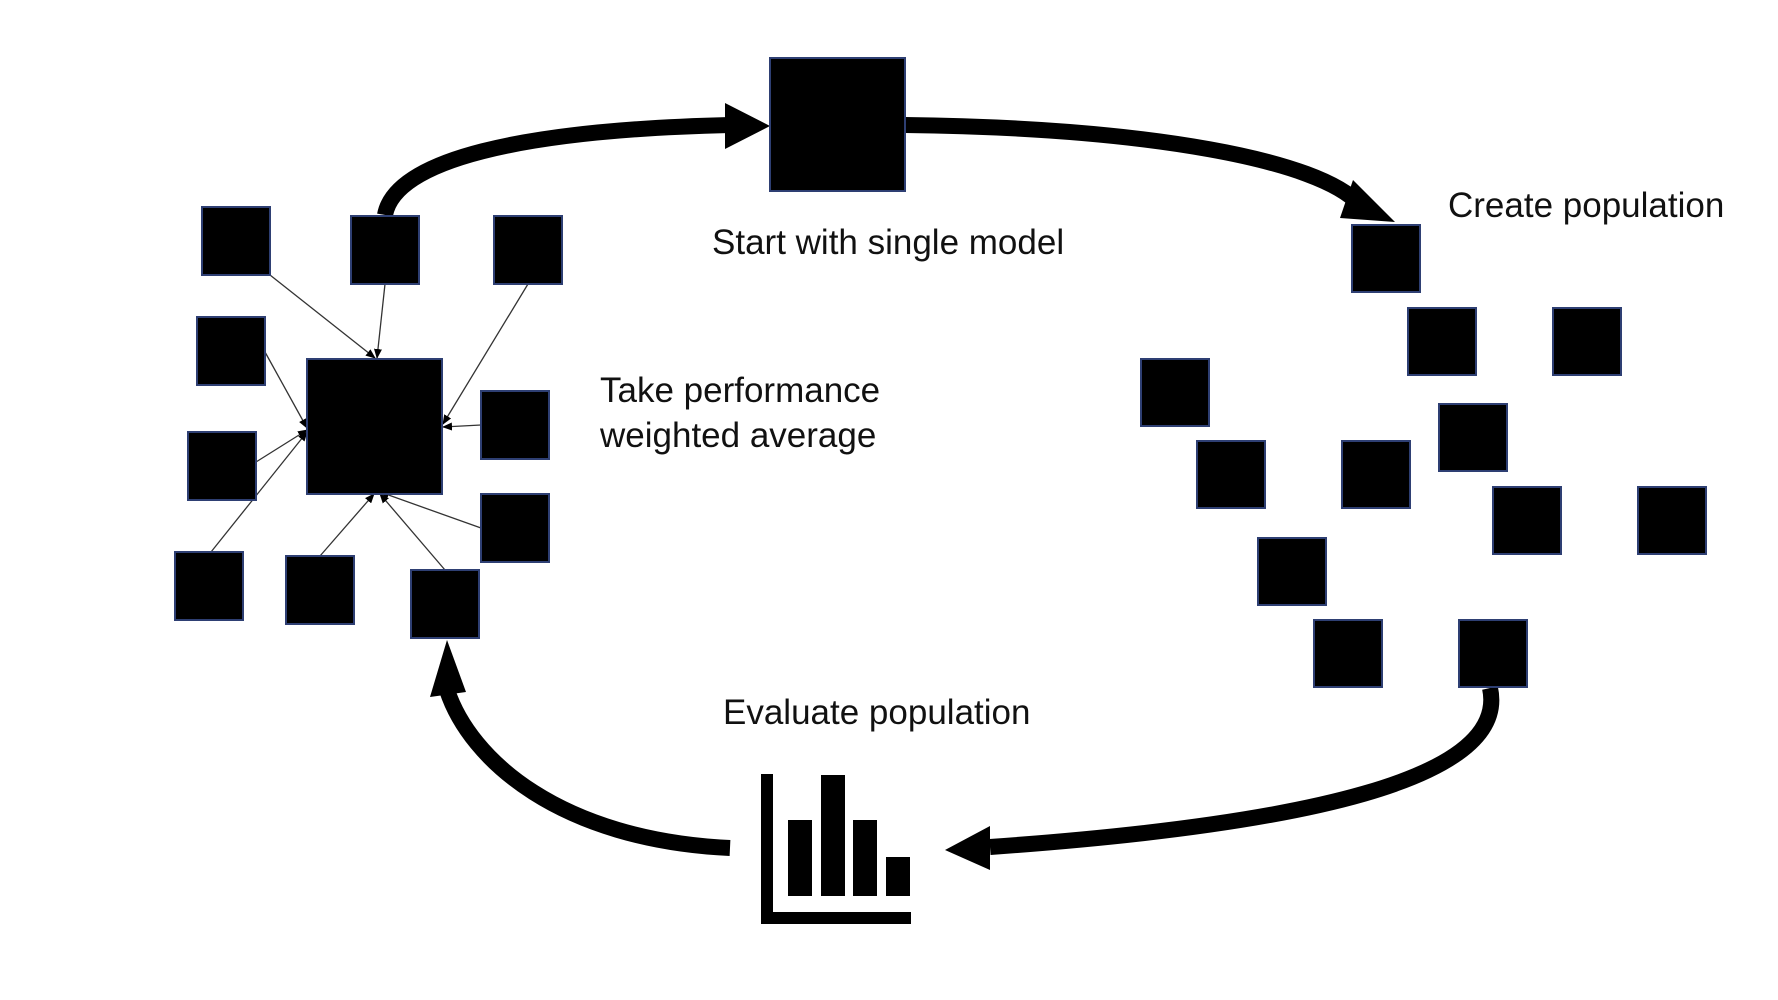 The width and height of the screenshot is (1778, 1000). I want to click on member-models, so click(368, 422).